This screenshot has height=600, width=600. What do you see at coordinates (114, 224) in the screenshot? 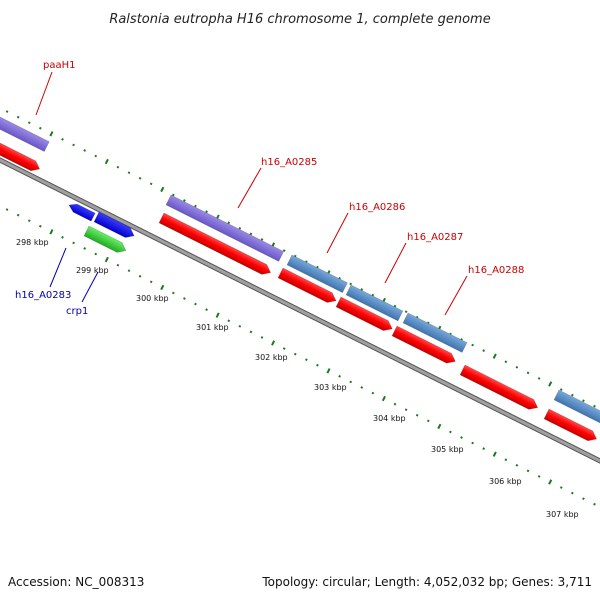
I see `gene-h16-A0283-part2` at bounding box center [114, 224].